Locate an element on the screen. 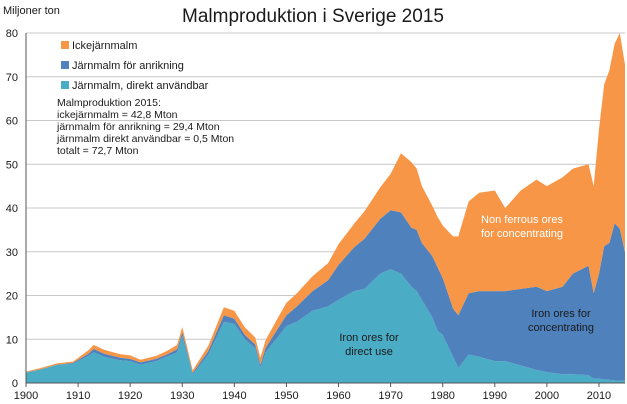 The width and height of the screenshot is (627, 404). y-tick-40: 40 is located at coordinates (12, 209).